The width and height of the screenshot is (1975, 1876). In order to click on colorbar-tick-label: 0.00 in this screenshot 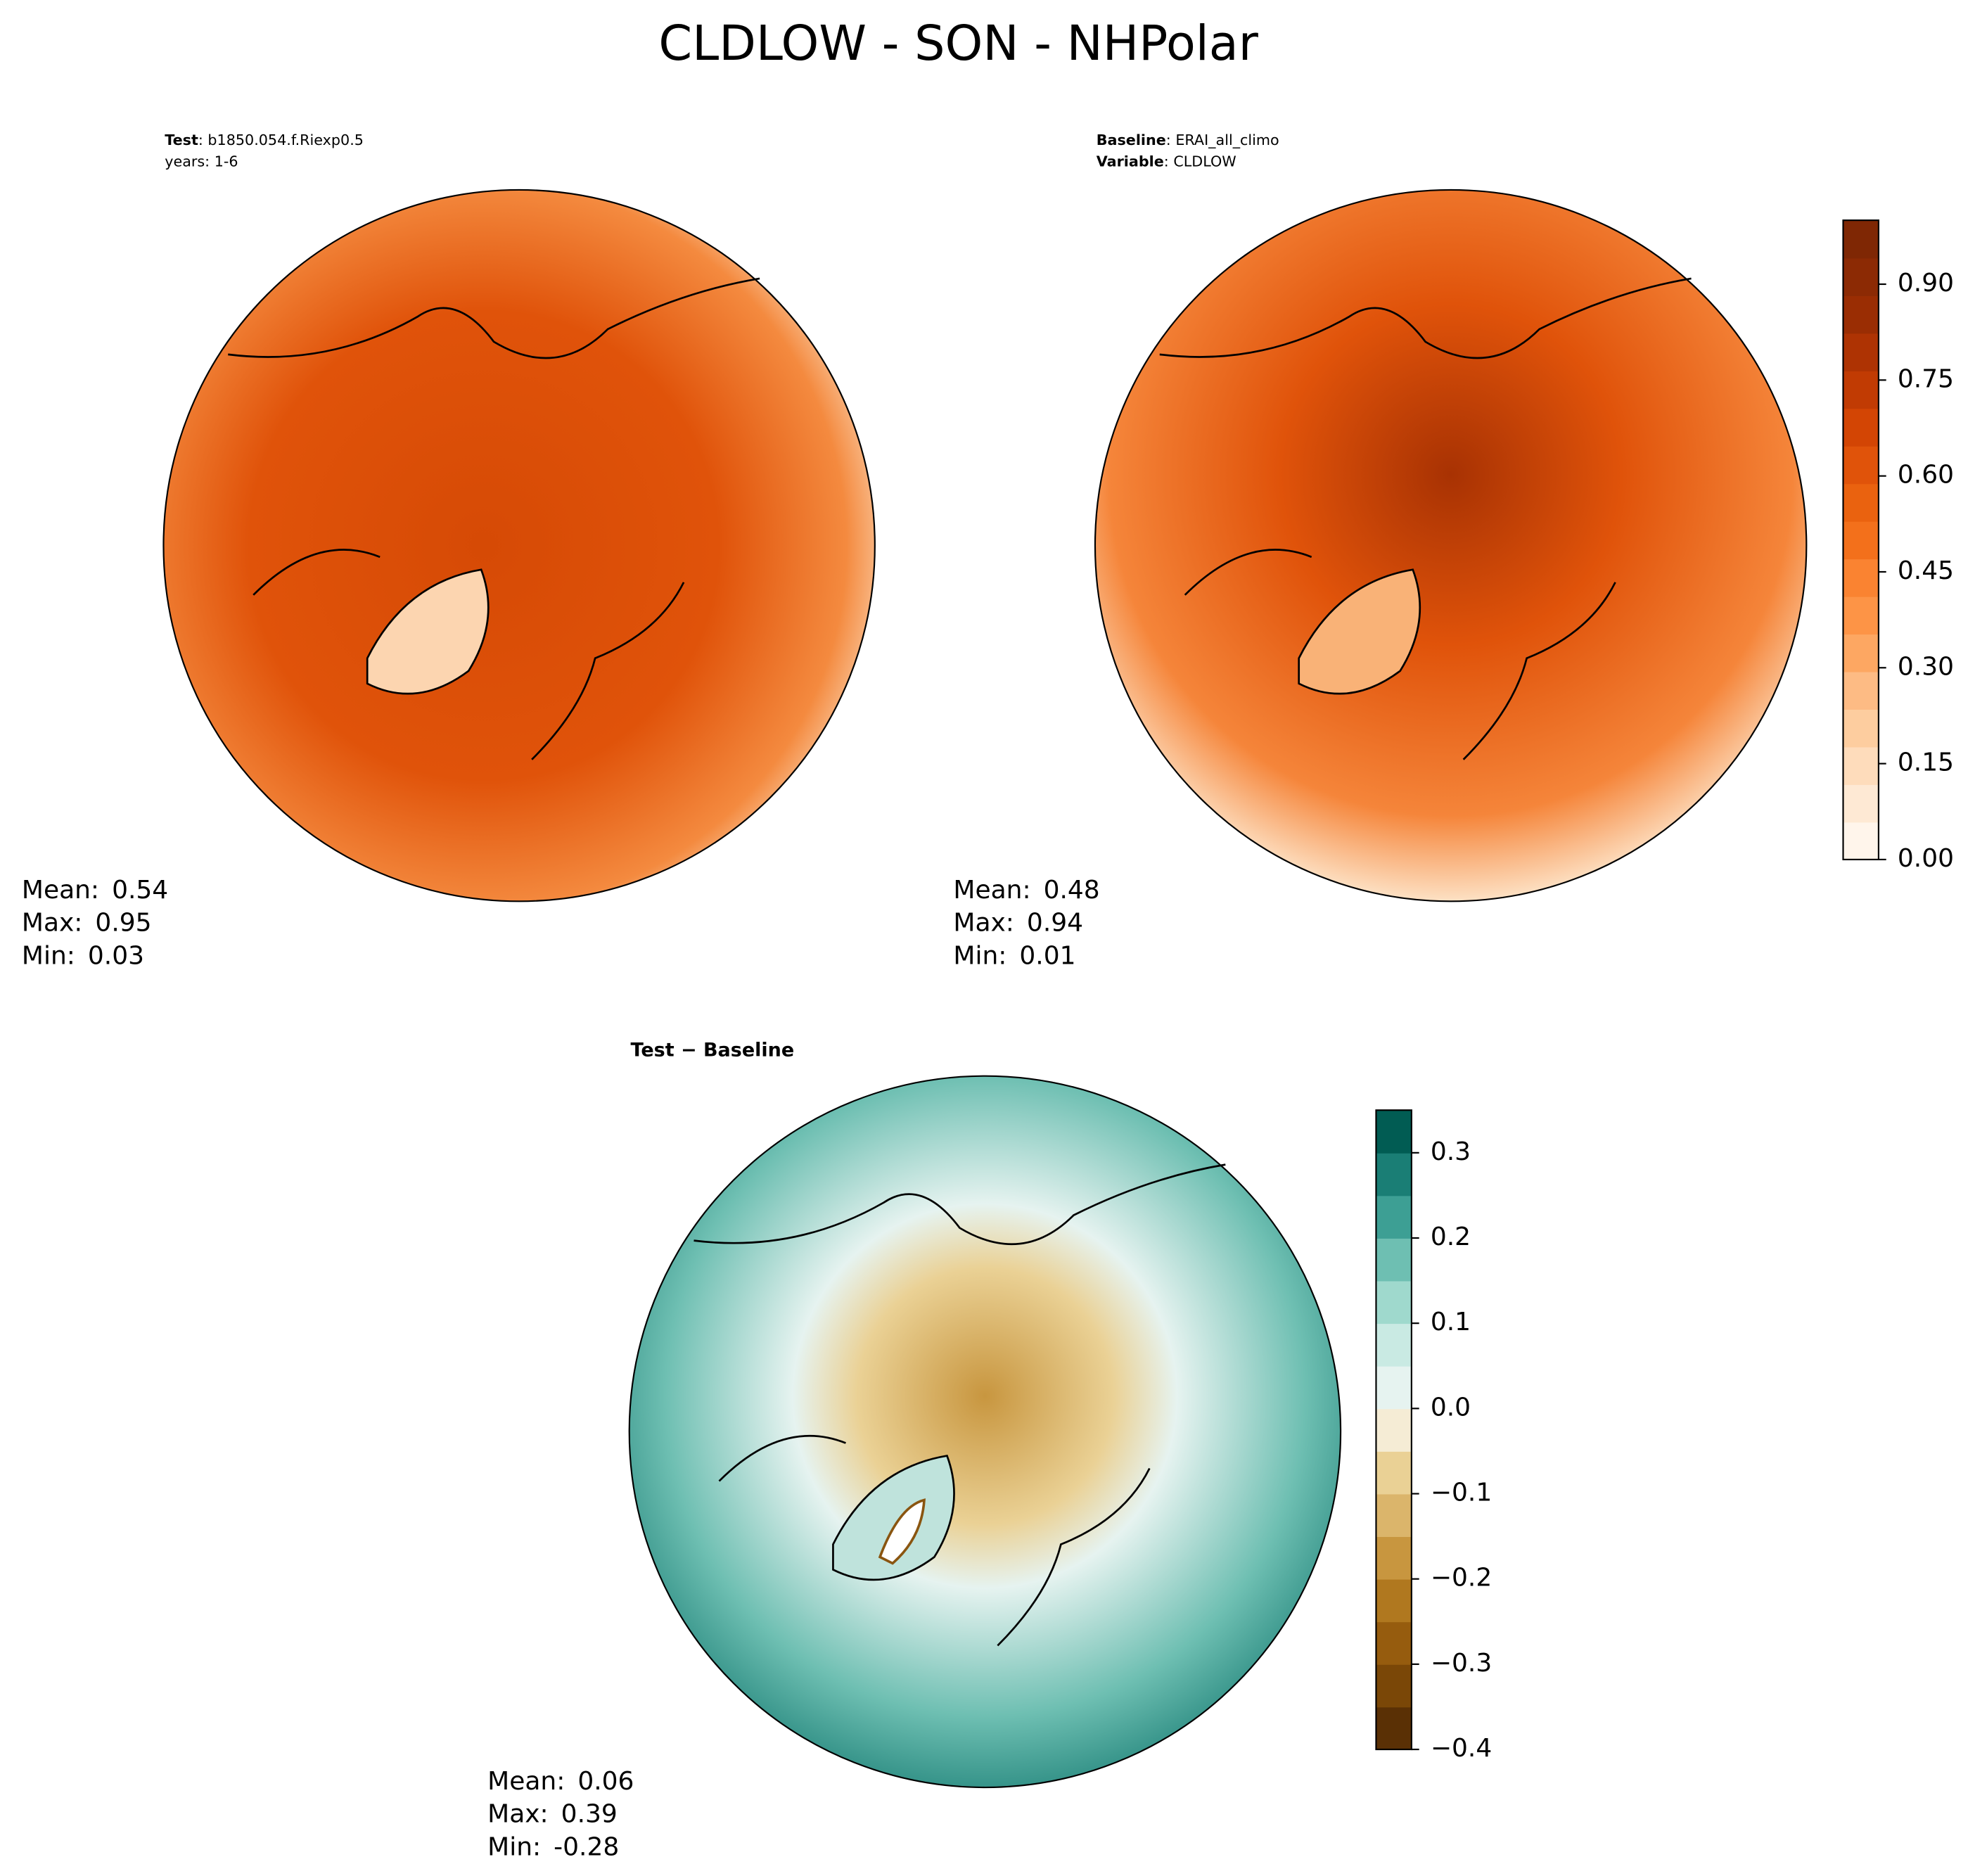, I will do `click(1926, 858)`.